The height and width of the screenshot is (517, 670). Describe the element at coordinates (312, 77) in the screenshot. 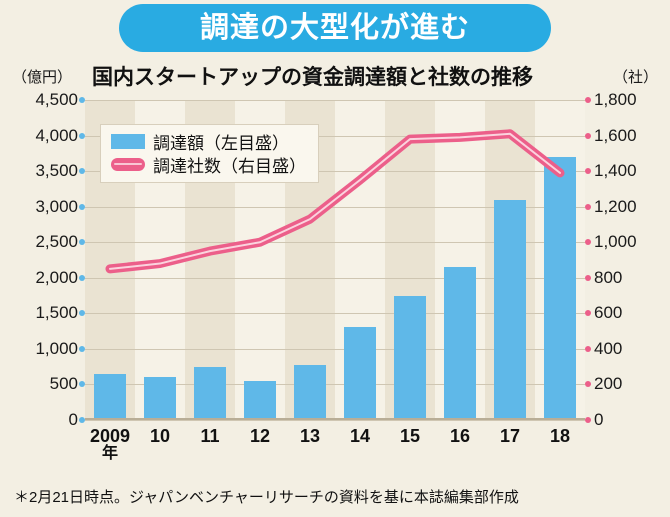

I see `chart-subtitle: 国内スタートアップの資金調達額と社数の推移` at that location.